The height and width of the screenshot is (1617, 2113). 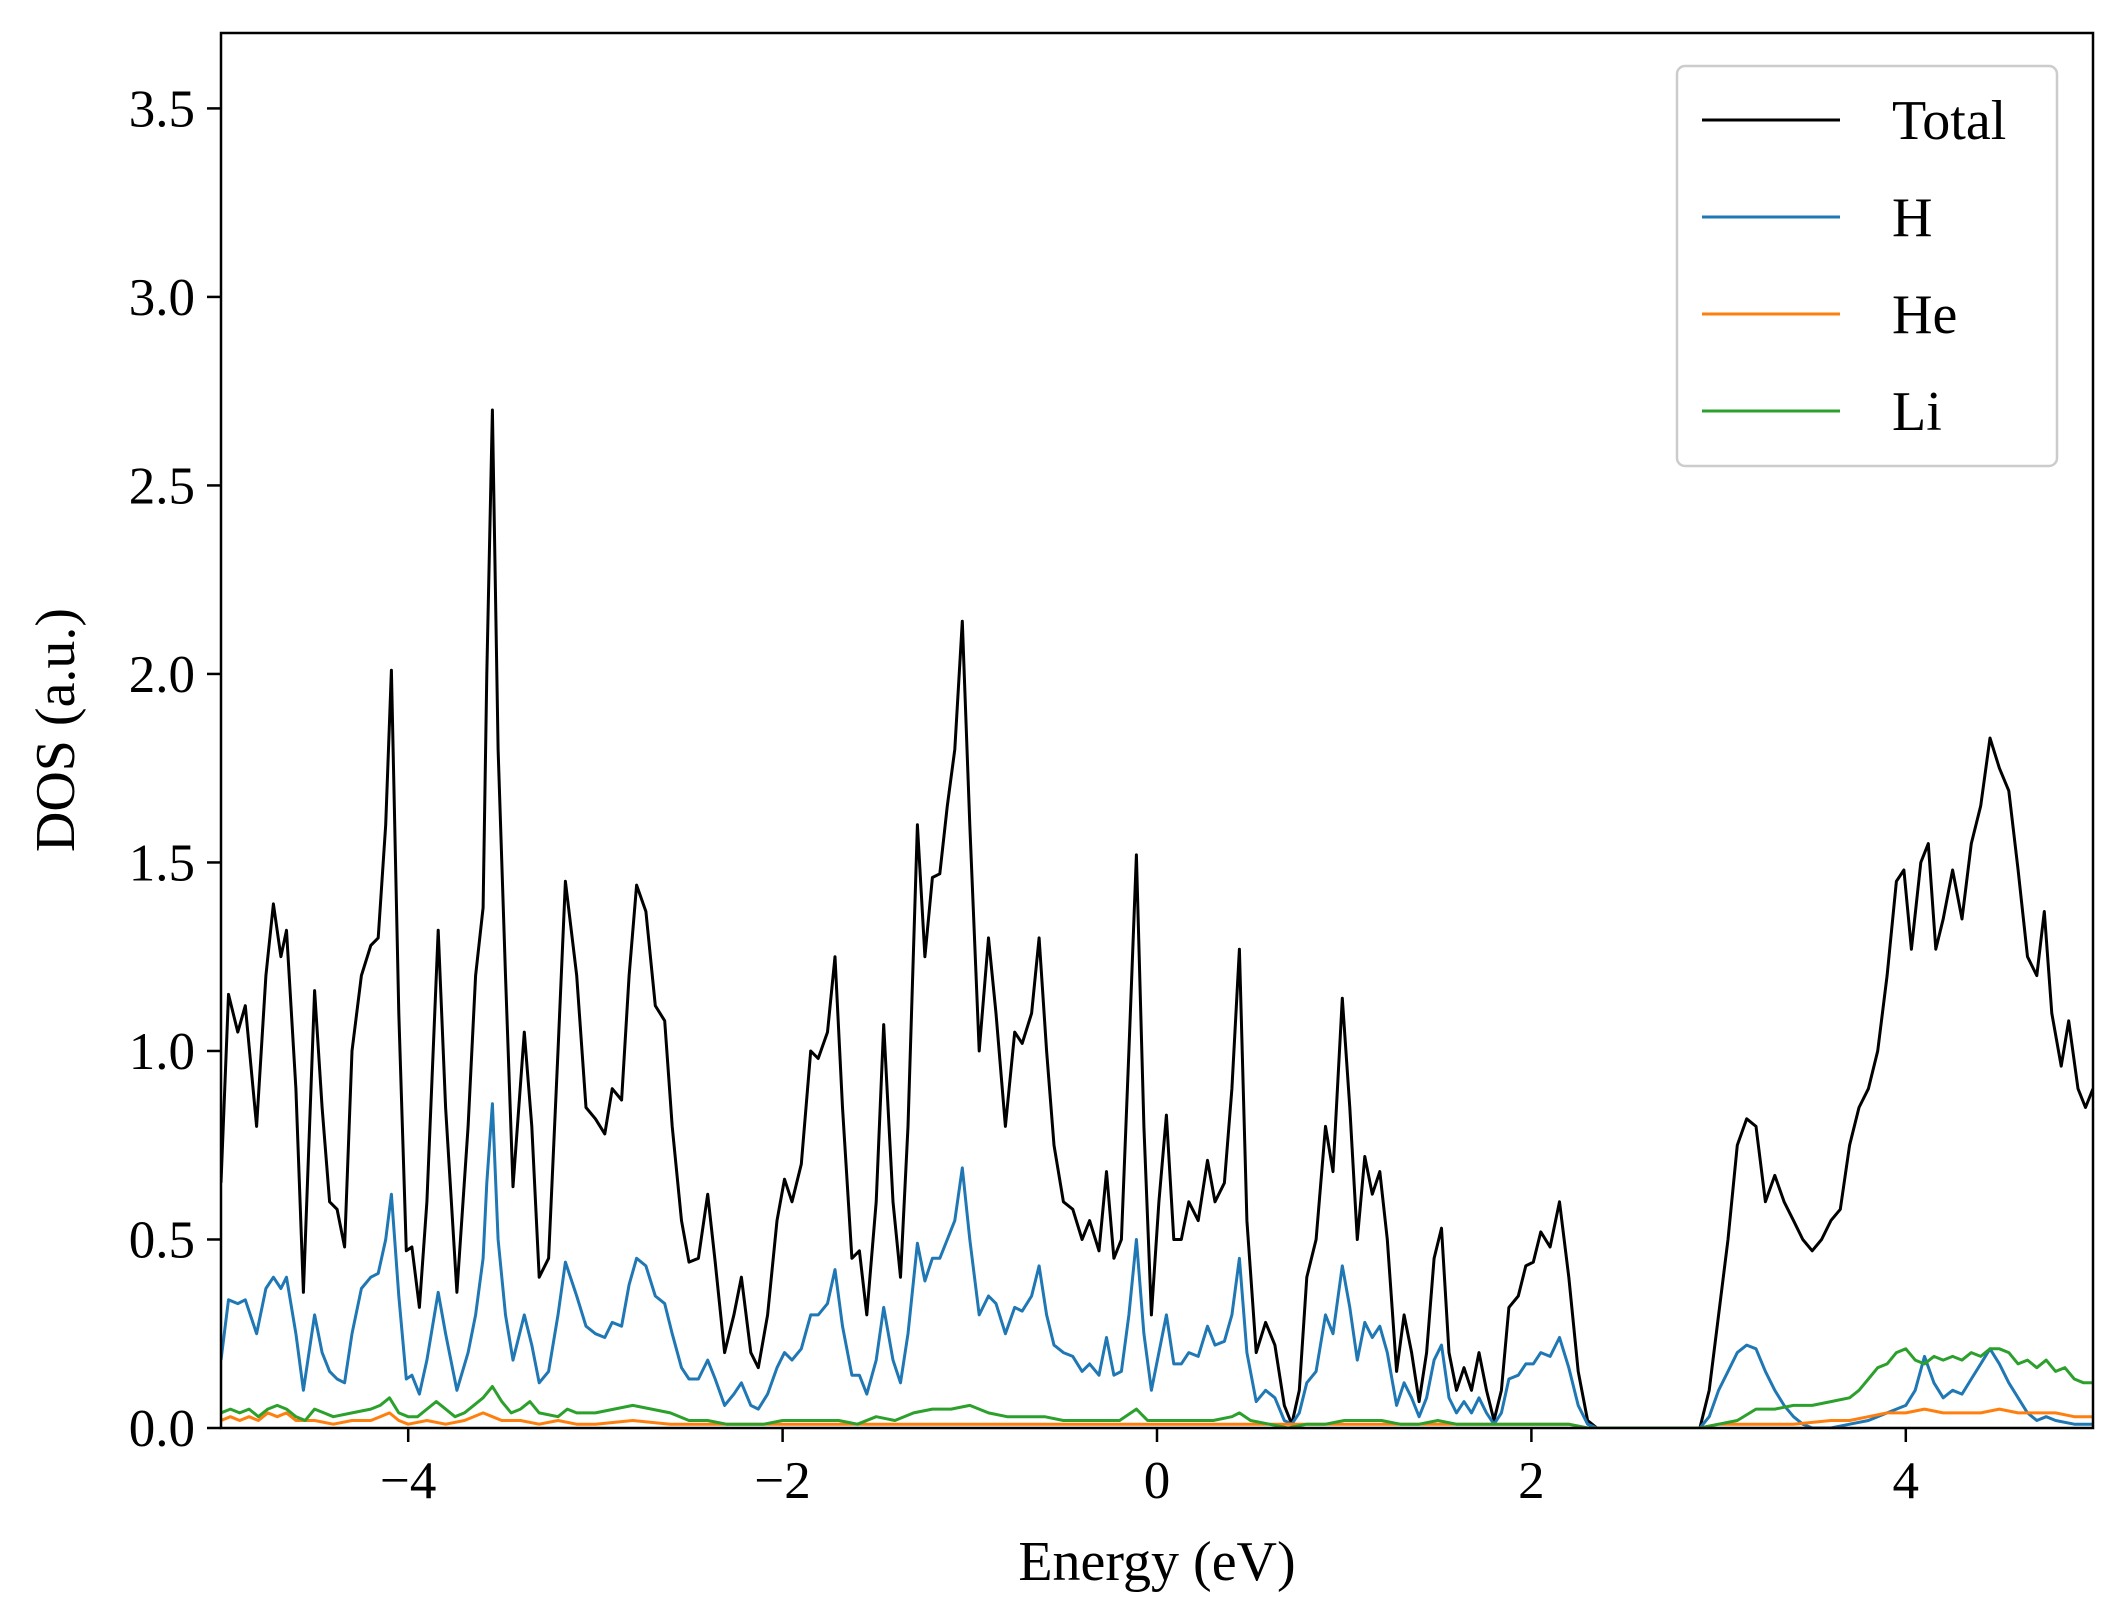 I want to click on series-line-he, so click(x=1157, y=1417).